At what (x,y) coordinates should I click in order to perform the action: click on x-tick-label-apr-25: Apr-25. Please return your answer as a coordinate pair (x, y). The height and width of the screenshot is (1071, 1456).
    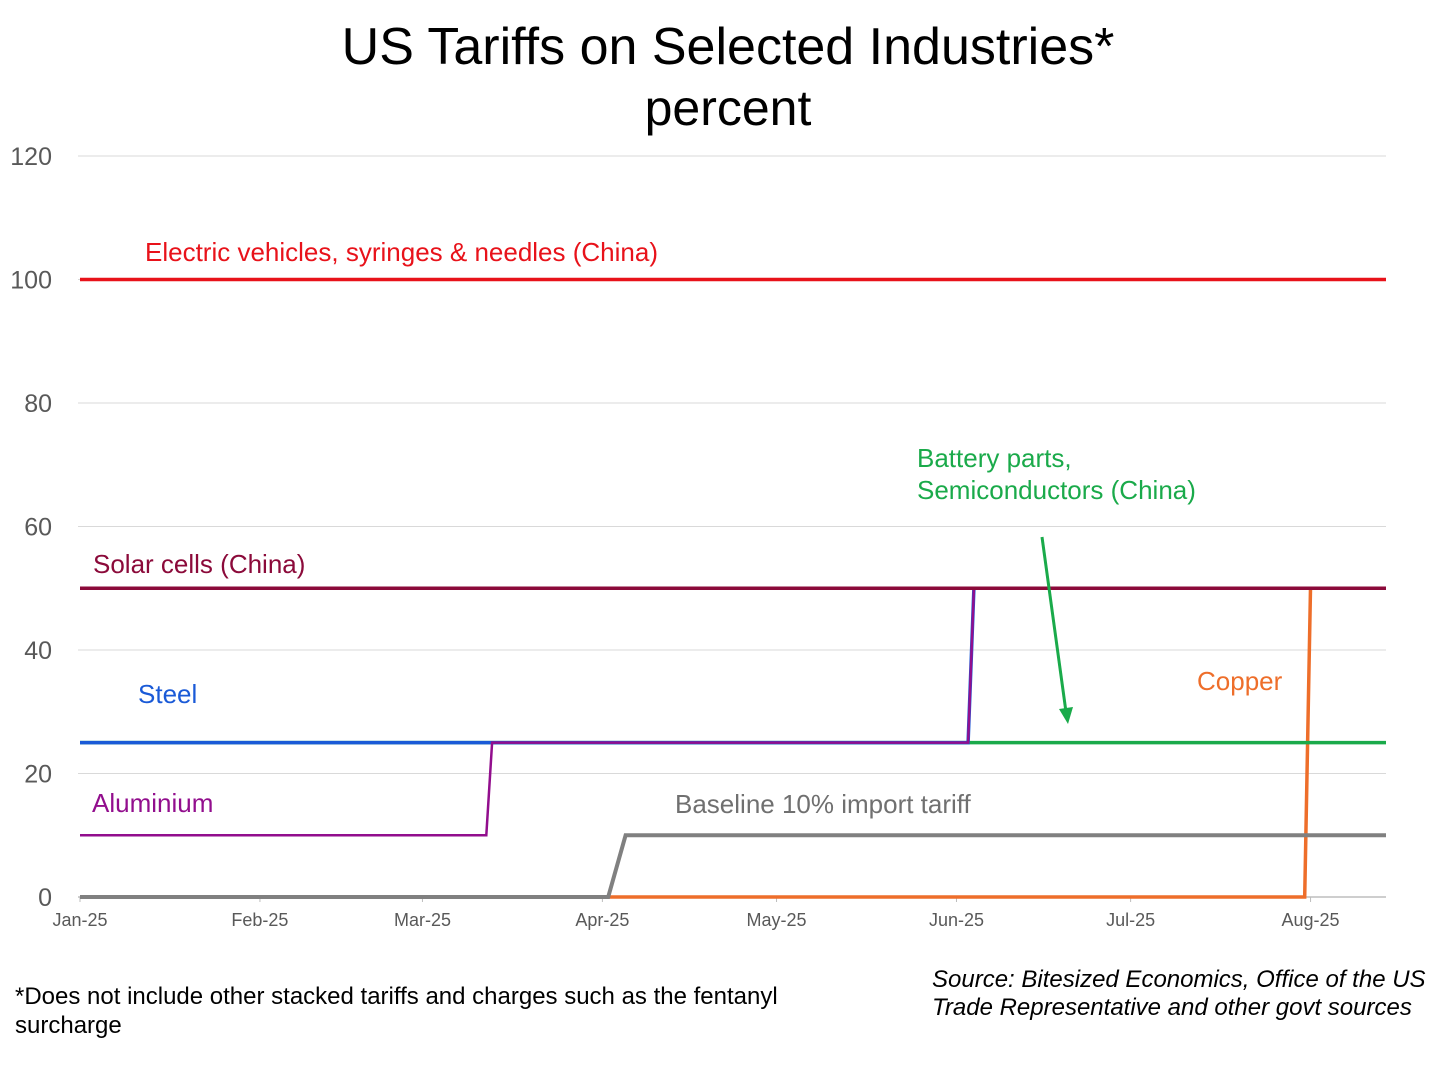
    Looking at the image, I should click on (602, 920).